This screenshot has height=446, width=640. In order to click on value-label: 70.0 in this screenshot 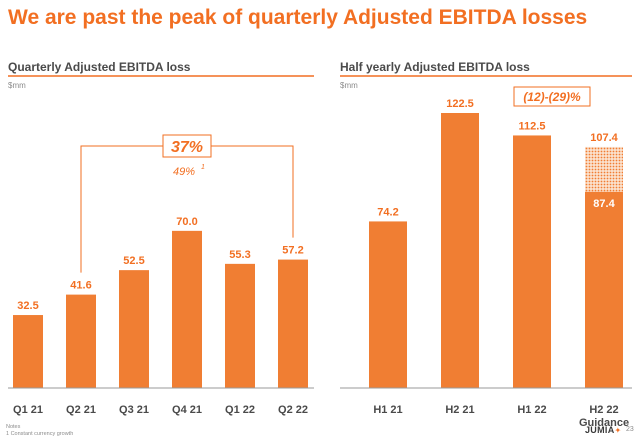, I will do `click(186, 222)`.